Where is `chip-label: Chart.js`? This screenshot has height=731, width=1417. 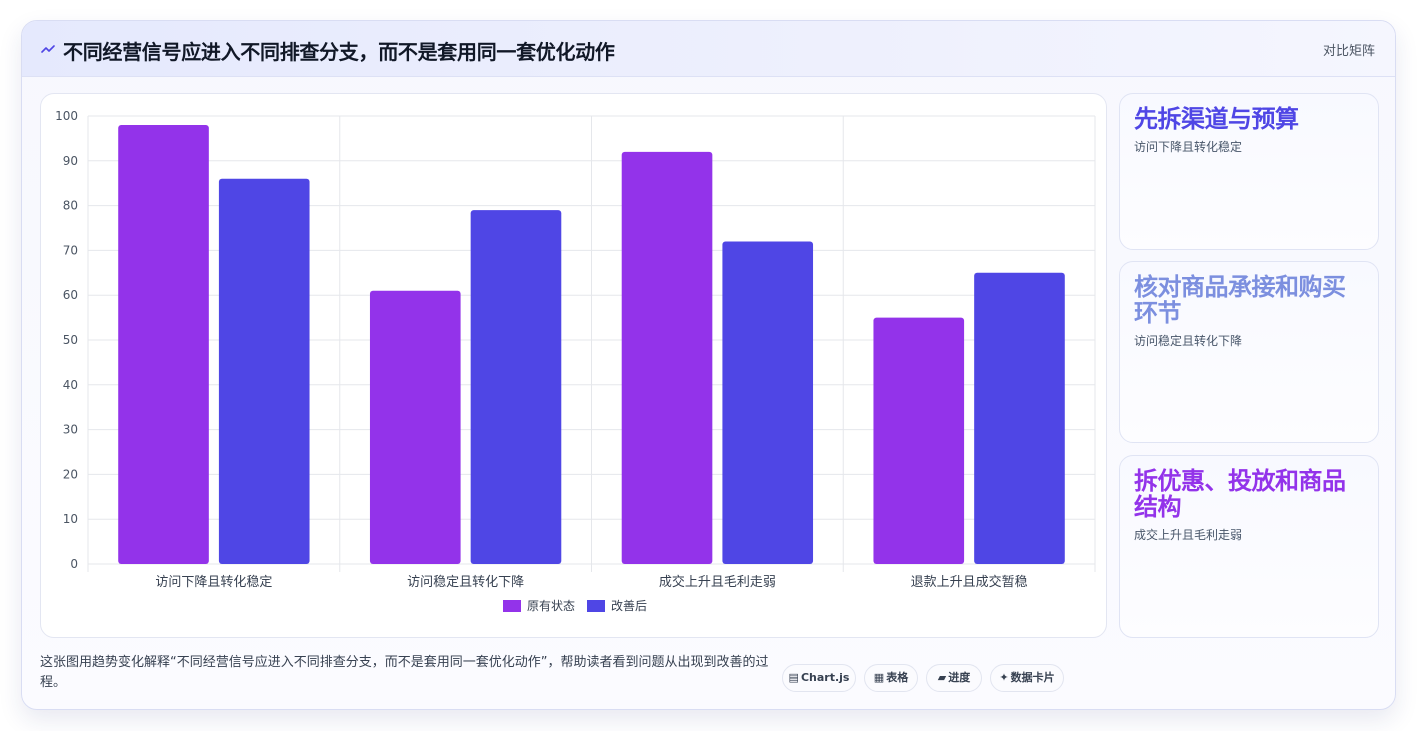
chip-label: Chart.js is located at coordinates (825, 677).